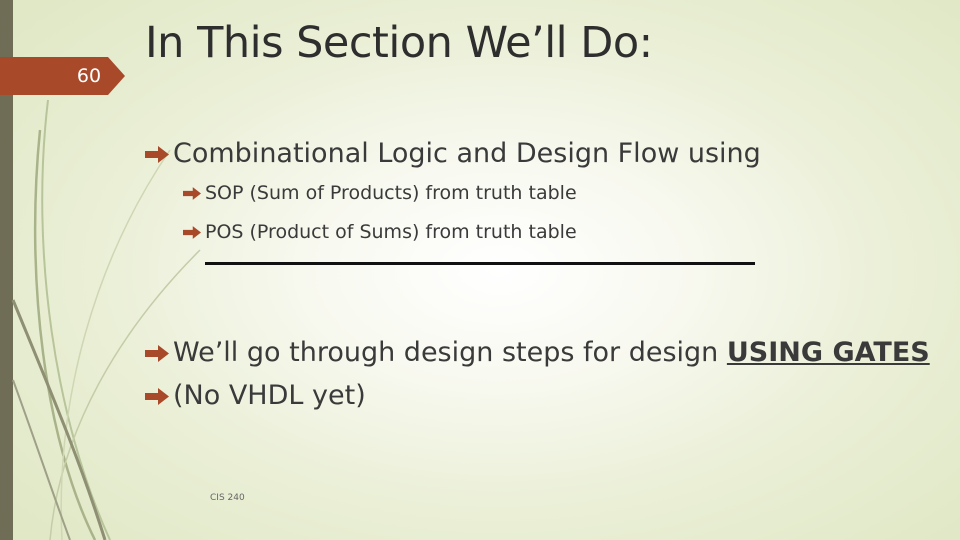  What do you see at coordinates (828, 352) in the screenshot?
I see `emphasis-text: USING GATES` at bounding box center [828, 352].